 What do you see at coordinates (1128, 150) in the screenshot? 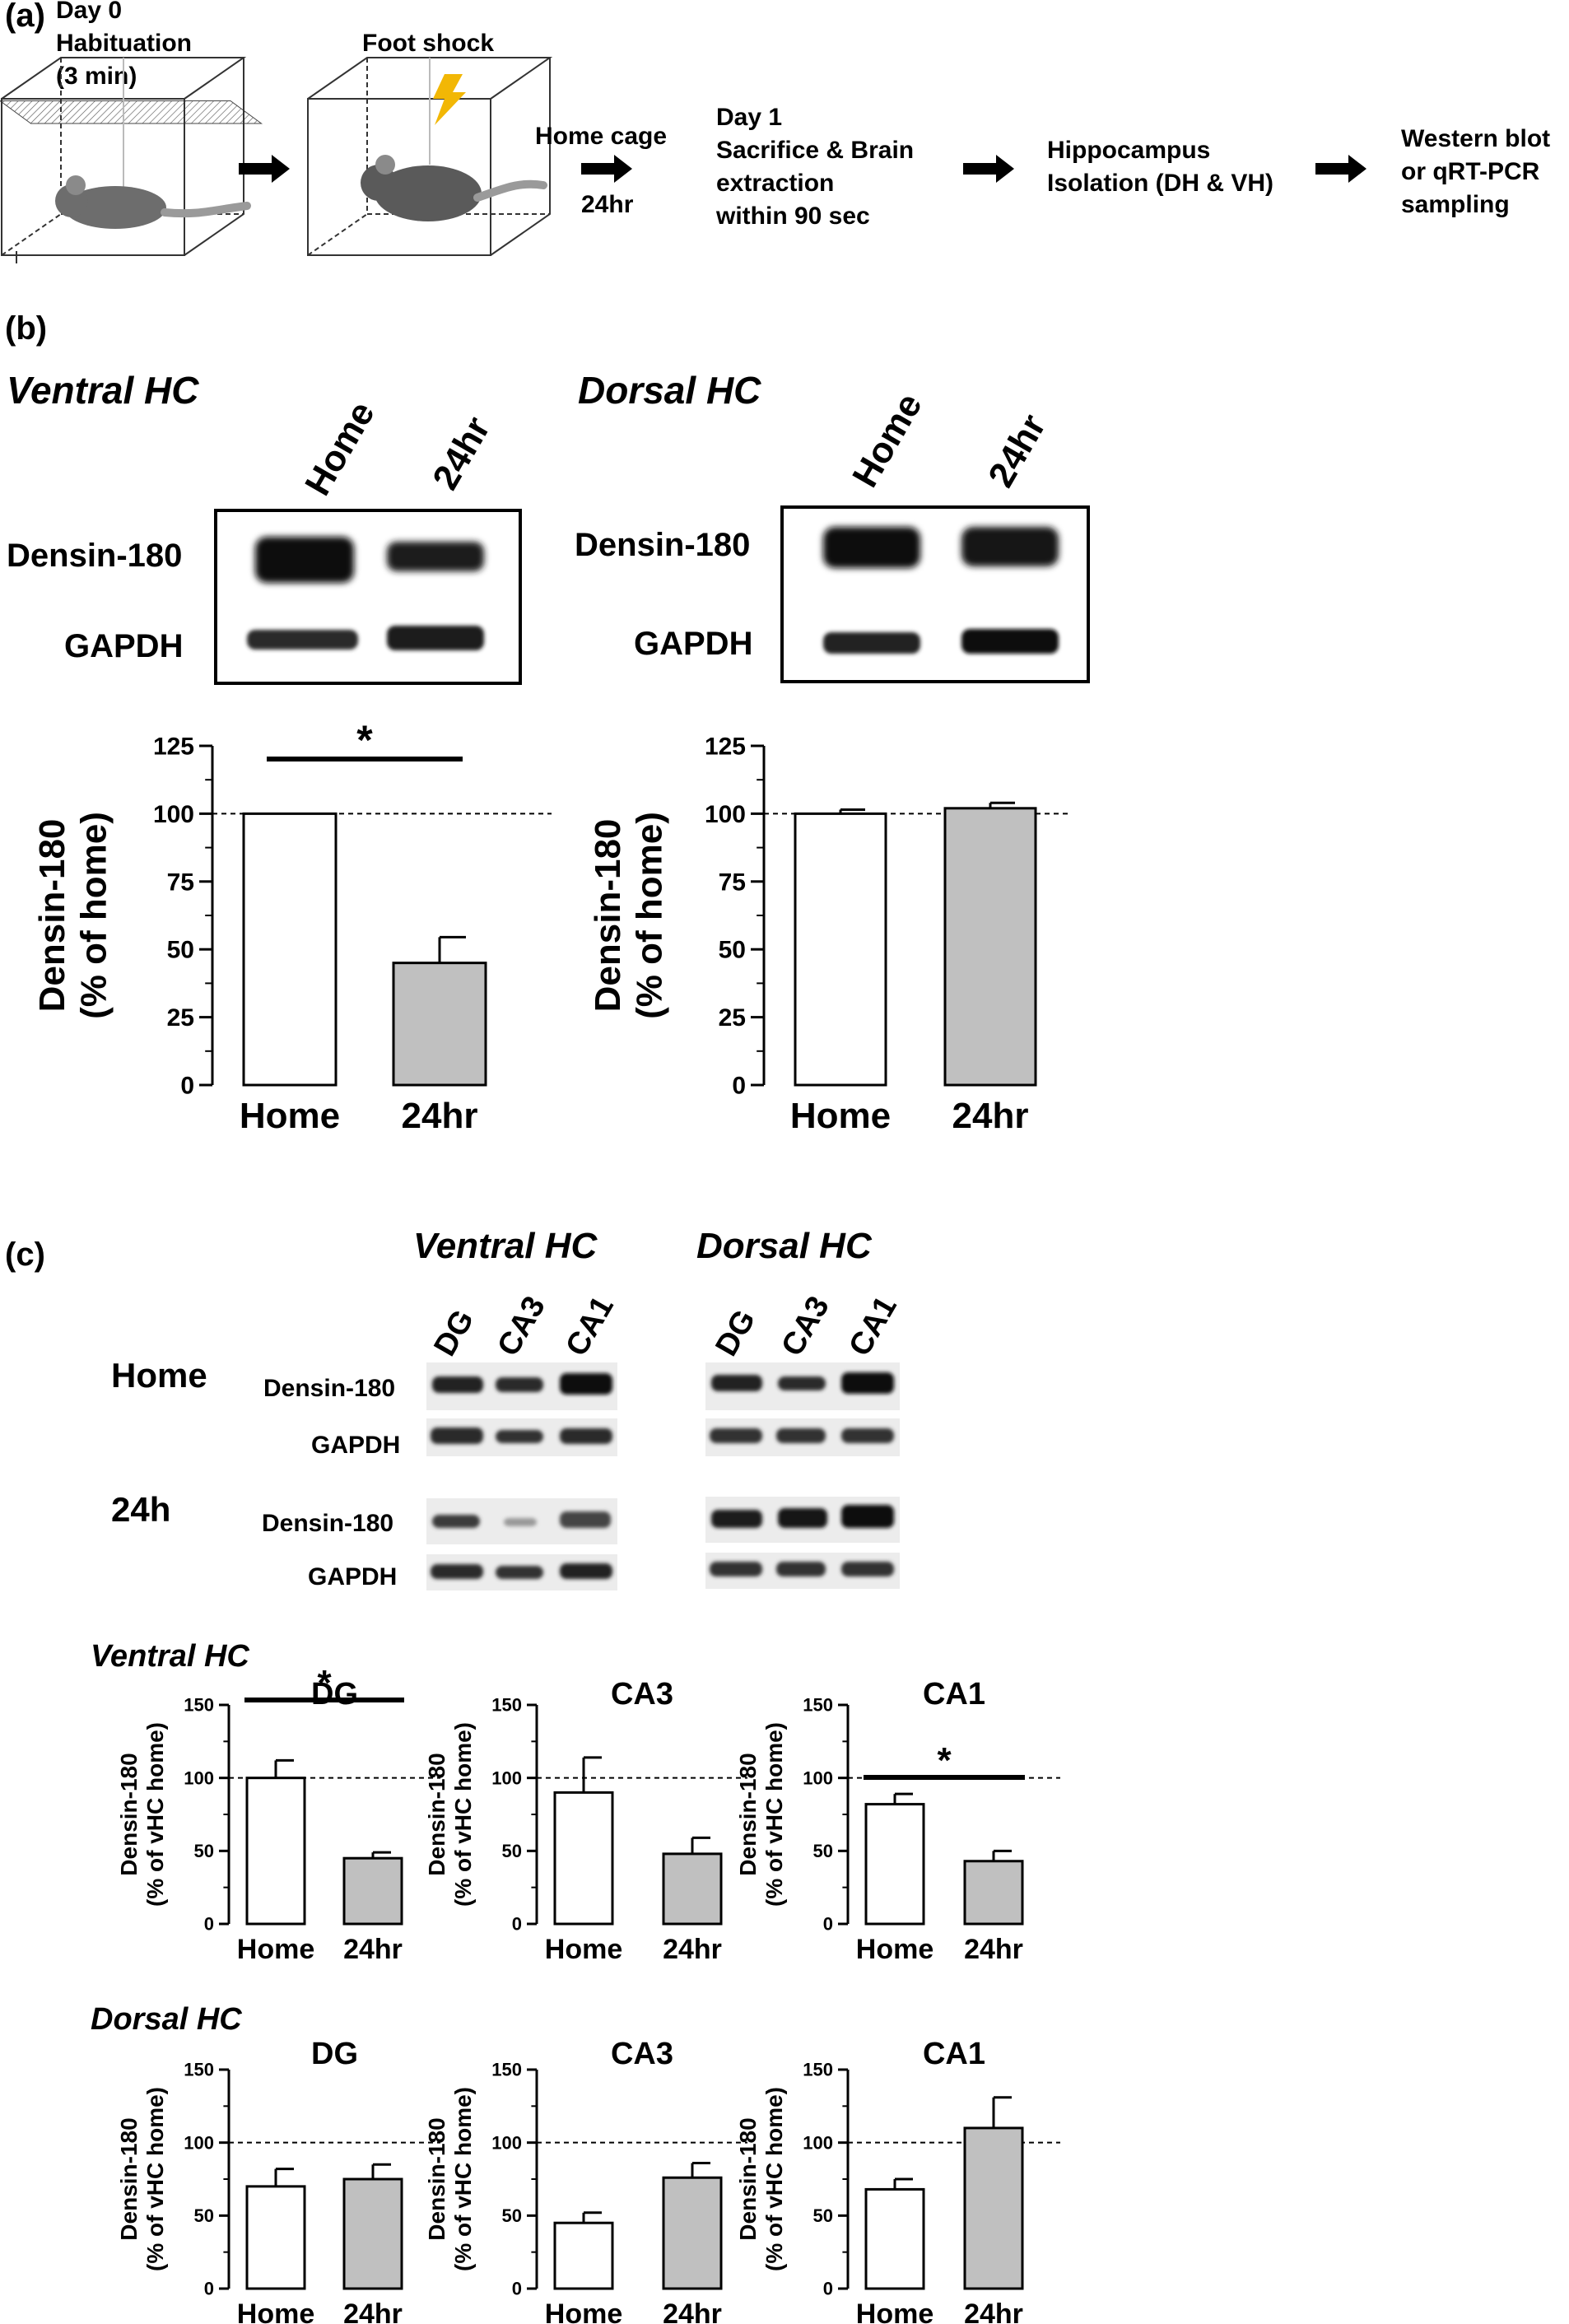
I see `hippocampus-line-1: Hippocampus` at bounding box center [1128, 150].